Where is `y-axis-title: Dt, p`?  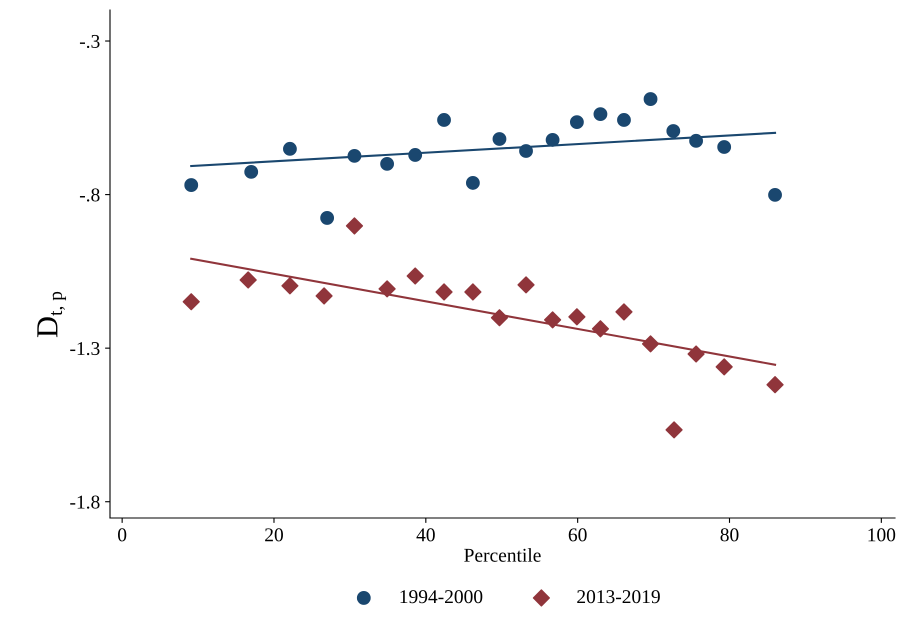 y-axis-title: Dt, p is located at coordinates (51, 315).